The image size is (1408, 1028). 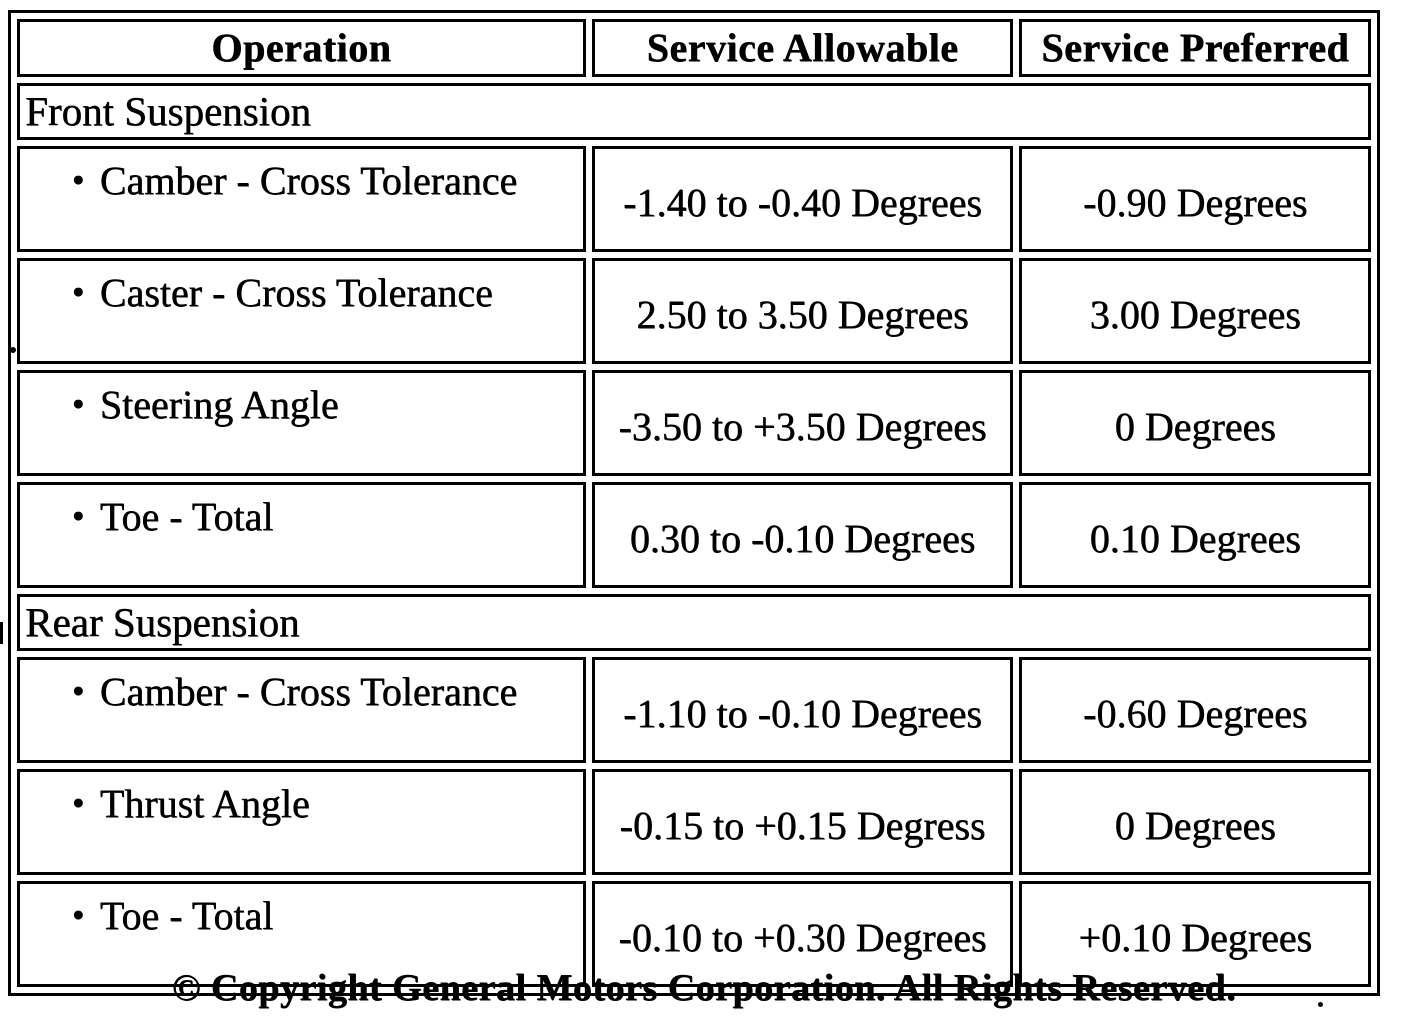 What do you see at coordinates (296, 292) in the screenshot?
I see `operation-label: Caster - Cross Tolerance` at bounding box center [296, 292].